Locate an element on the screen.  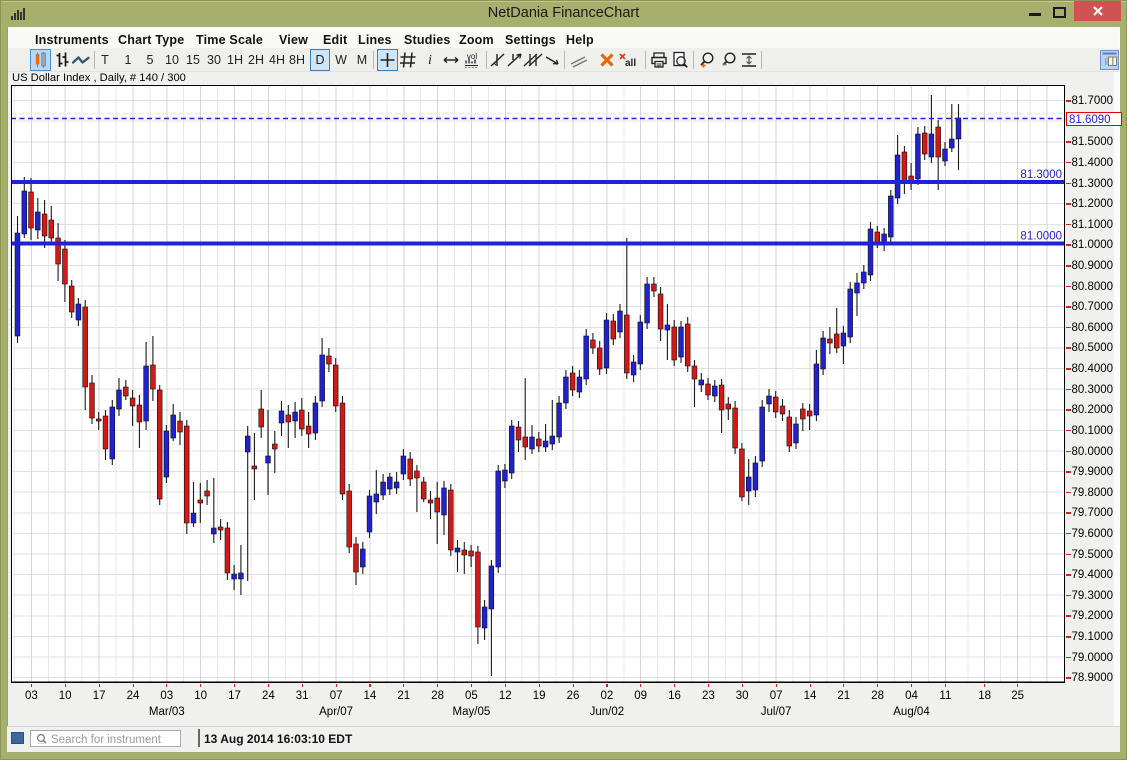
svg-text: all is located at coordinates (630, 63).